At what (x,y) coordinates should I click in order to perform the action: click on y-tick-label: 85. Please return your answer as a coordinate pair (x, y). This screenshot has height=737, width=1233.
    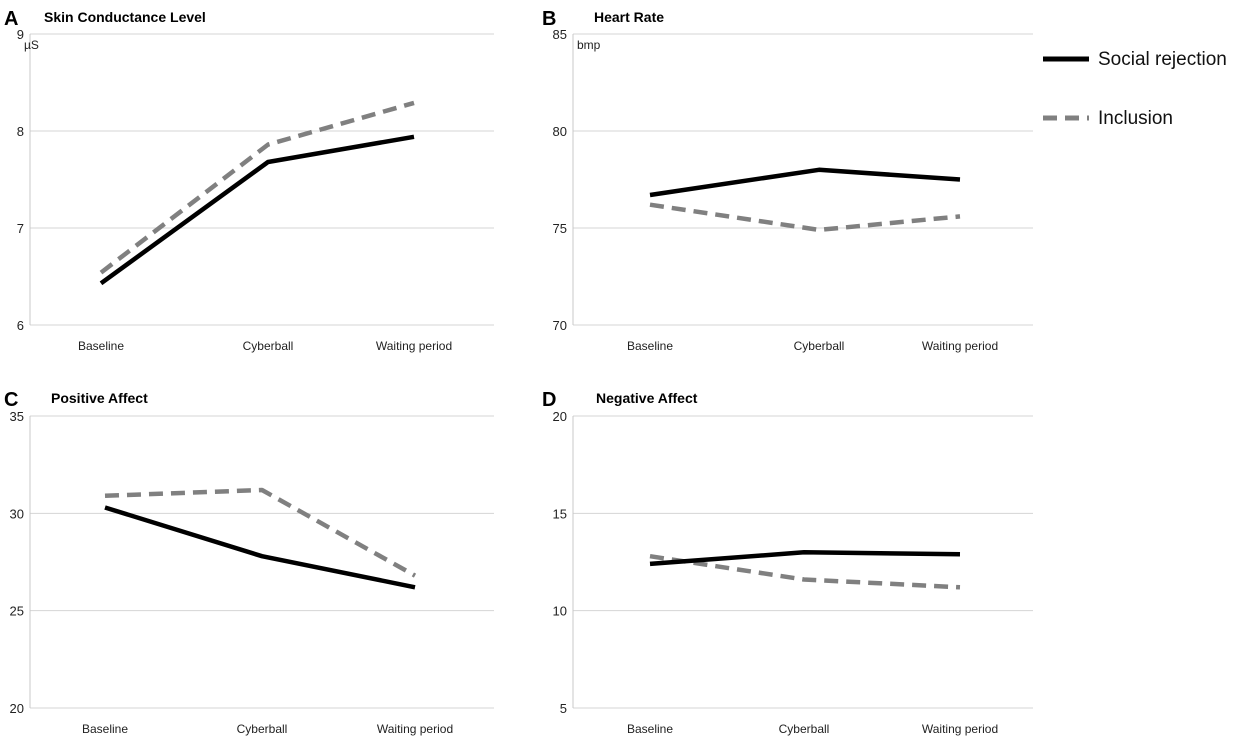
    Looking at the image, I should click on (560, 34).